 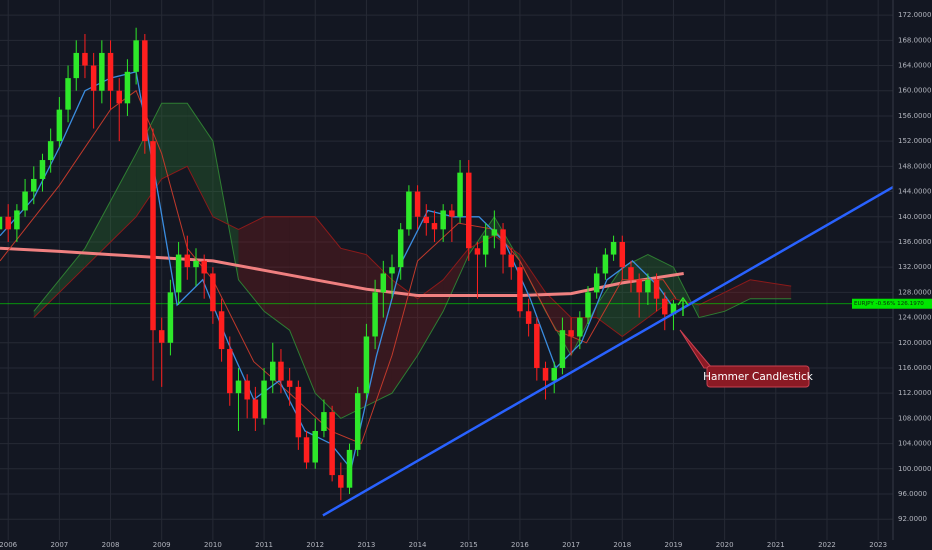 What do you see at coordinates (776, 545) in the screenshot?
I see `x-tick-label: 2021` at bounding box center [776, 545].